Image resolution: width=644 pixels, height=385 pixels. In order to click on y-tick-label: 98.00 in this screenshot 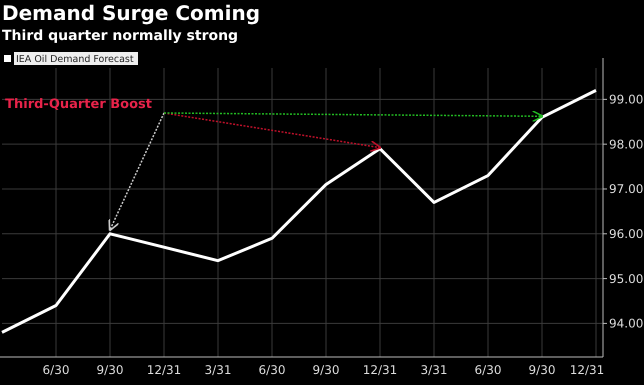, I will do `click(626, 144)`.